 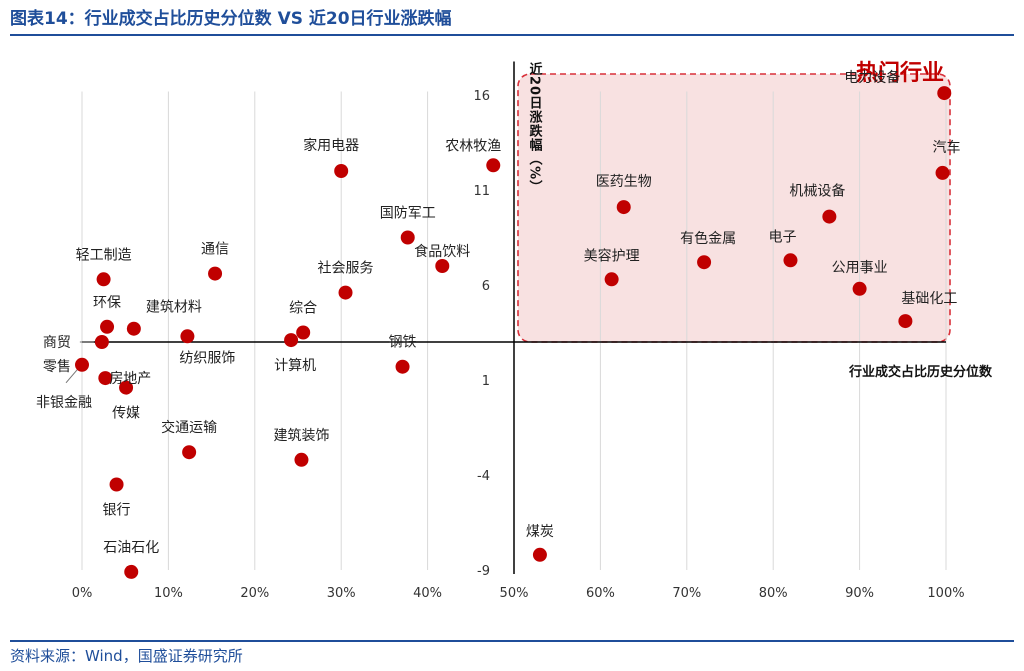 I want to click on point-label: 公用事业, so click(x=860, y=268).